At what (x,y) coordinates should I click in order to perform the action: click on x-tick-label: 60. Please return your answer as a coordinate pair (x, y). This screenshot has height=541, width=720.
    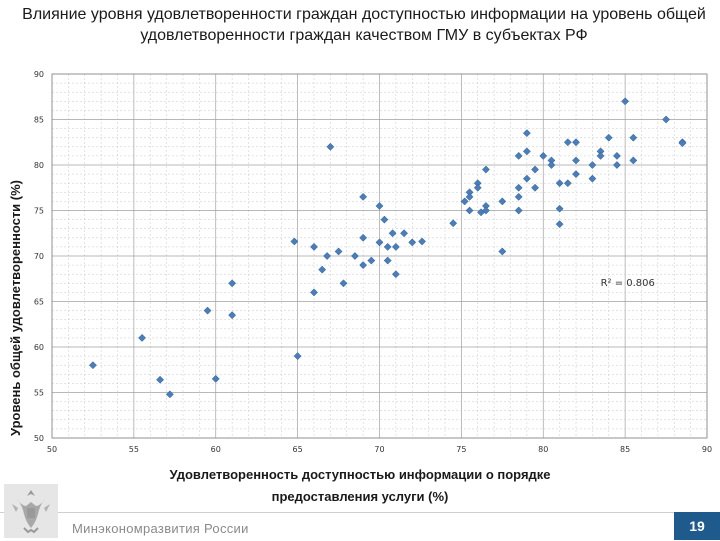
    Looking at the image, I should click on (216, 449).